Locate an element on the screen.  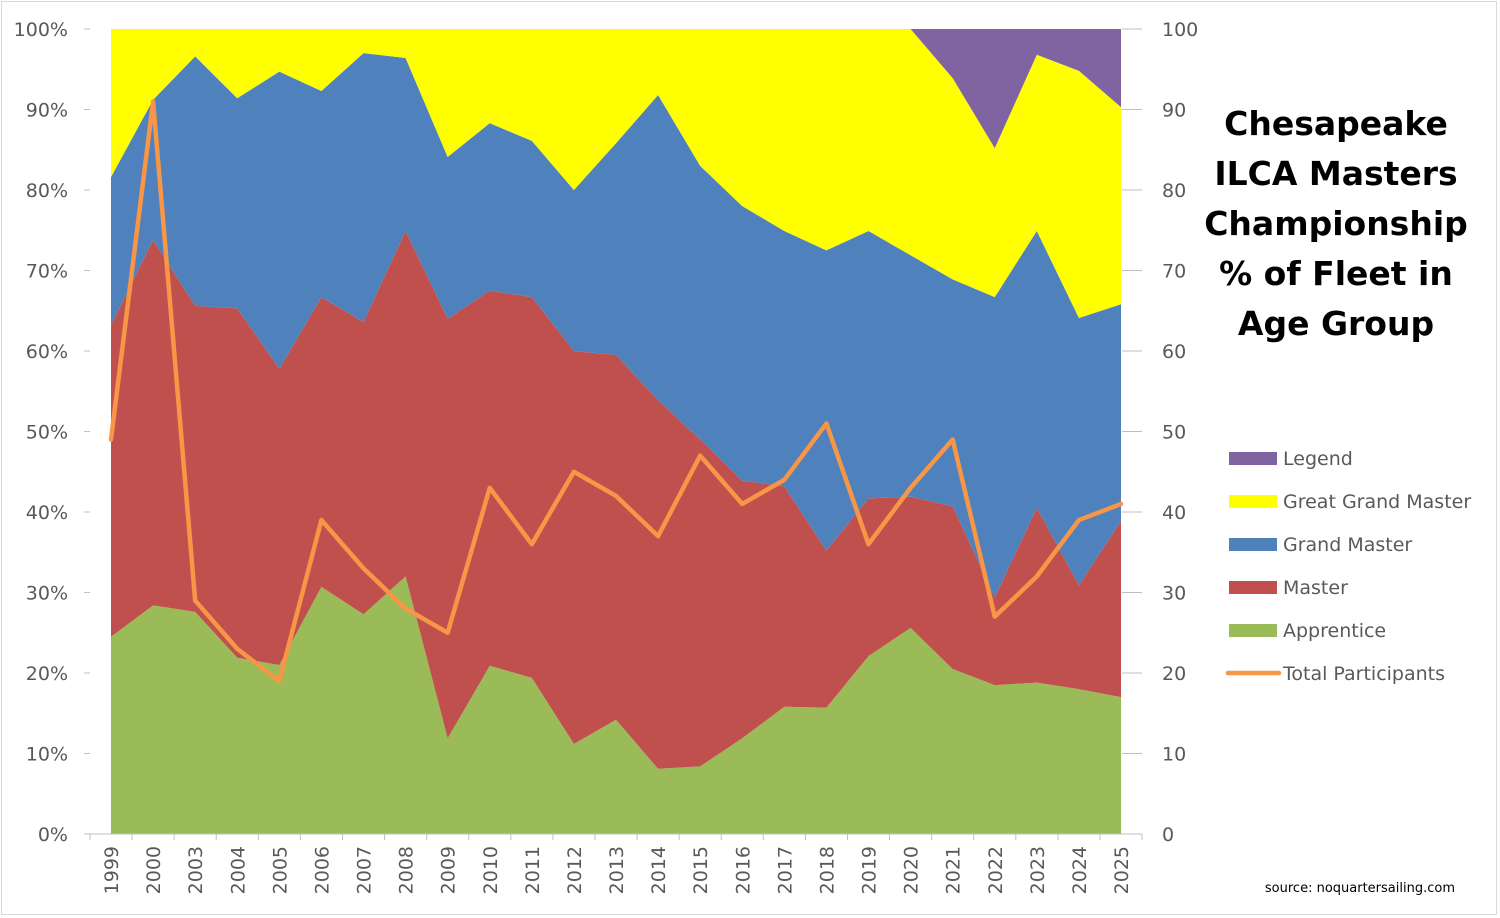
x-tick-label: 2008 is located at coordinates (407, 870).